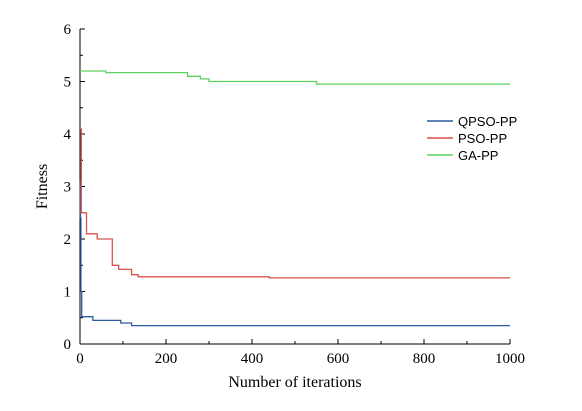 The width and height of the screenshot is (582, 411). Describe the element at coordinates (482, 138) in the screenshot. I see `legend-label-pso-pp: PSO-PP` at that location.